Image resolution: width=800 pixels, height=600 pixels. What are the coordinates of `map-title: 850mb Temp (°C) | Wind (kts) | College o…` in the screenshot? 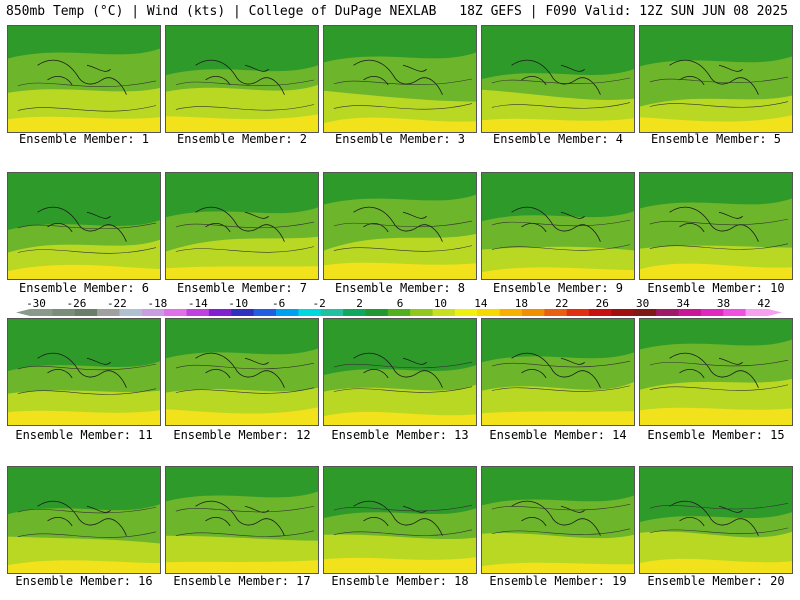 It's located at (221, 11).